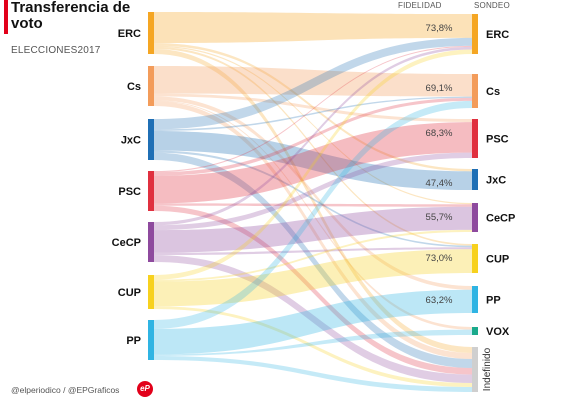 The width and height of the screenshot is (580, 405). What do you see at coordinates (151, 191) in the screenshot?
I see `source-node-psc` at bounding box center [151, 191].